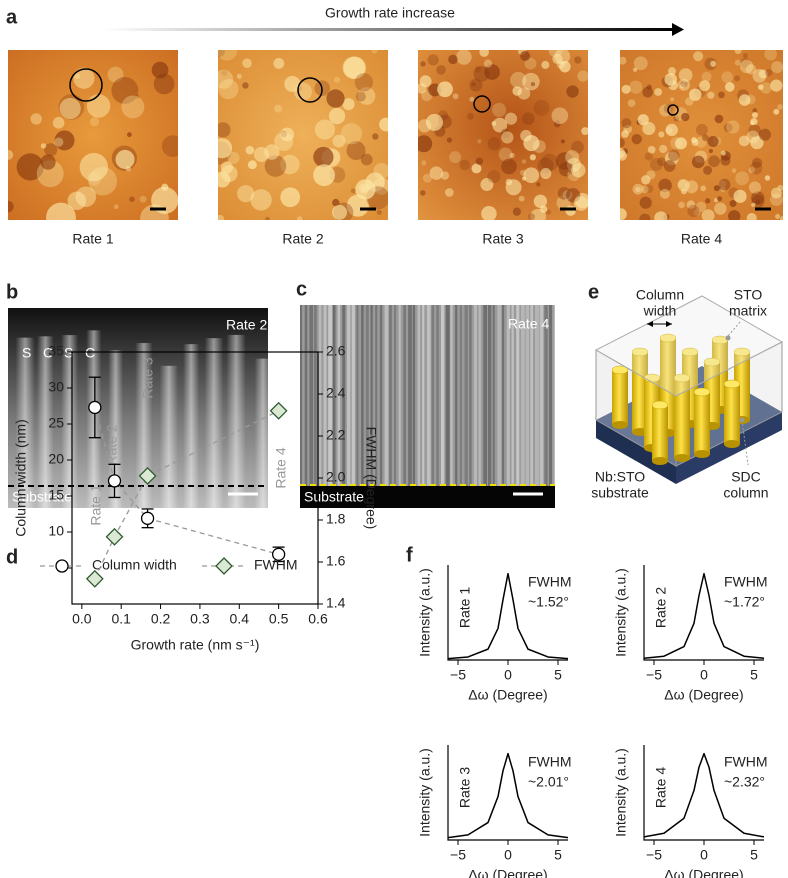 This screenshot has height=878, width=788. Describe the element at coordinates (318, 619) in the screenshot. I see `x-tick-label: 0.6` at that location.